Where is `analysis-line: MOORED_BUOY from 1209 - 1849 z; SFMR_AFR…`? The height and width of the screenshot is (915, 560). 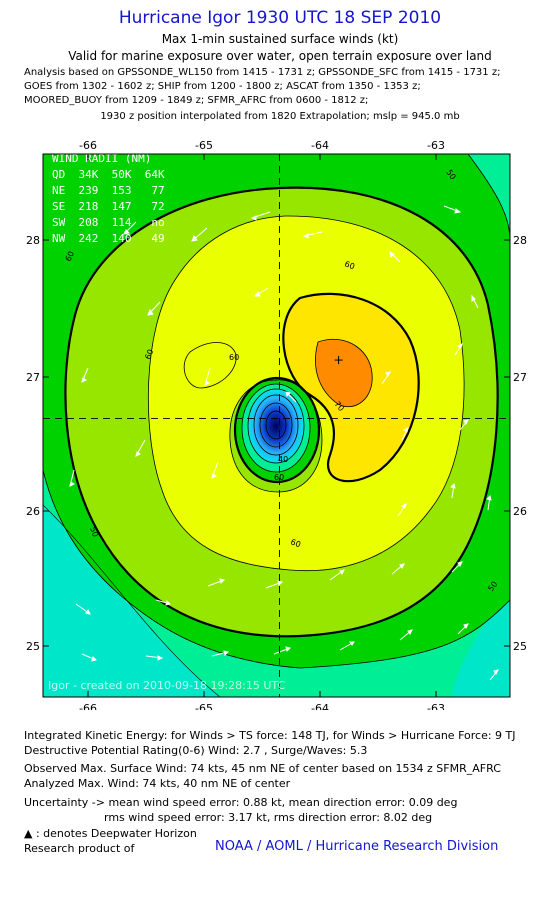 analysis-line: MOORED_BUOY from 1209 - 1849 z; SFMR_AFR… is located at coordinates (196, 100).